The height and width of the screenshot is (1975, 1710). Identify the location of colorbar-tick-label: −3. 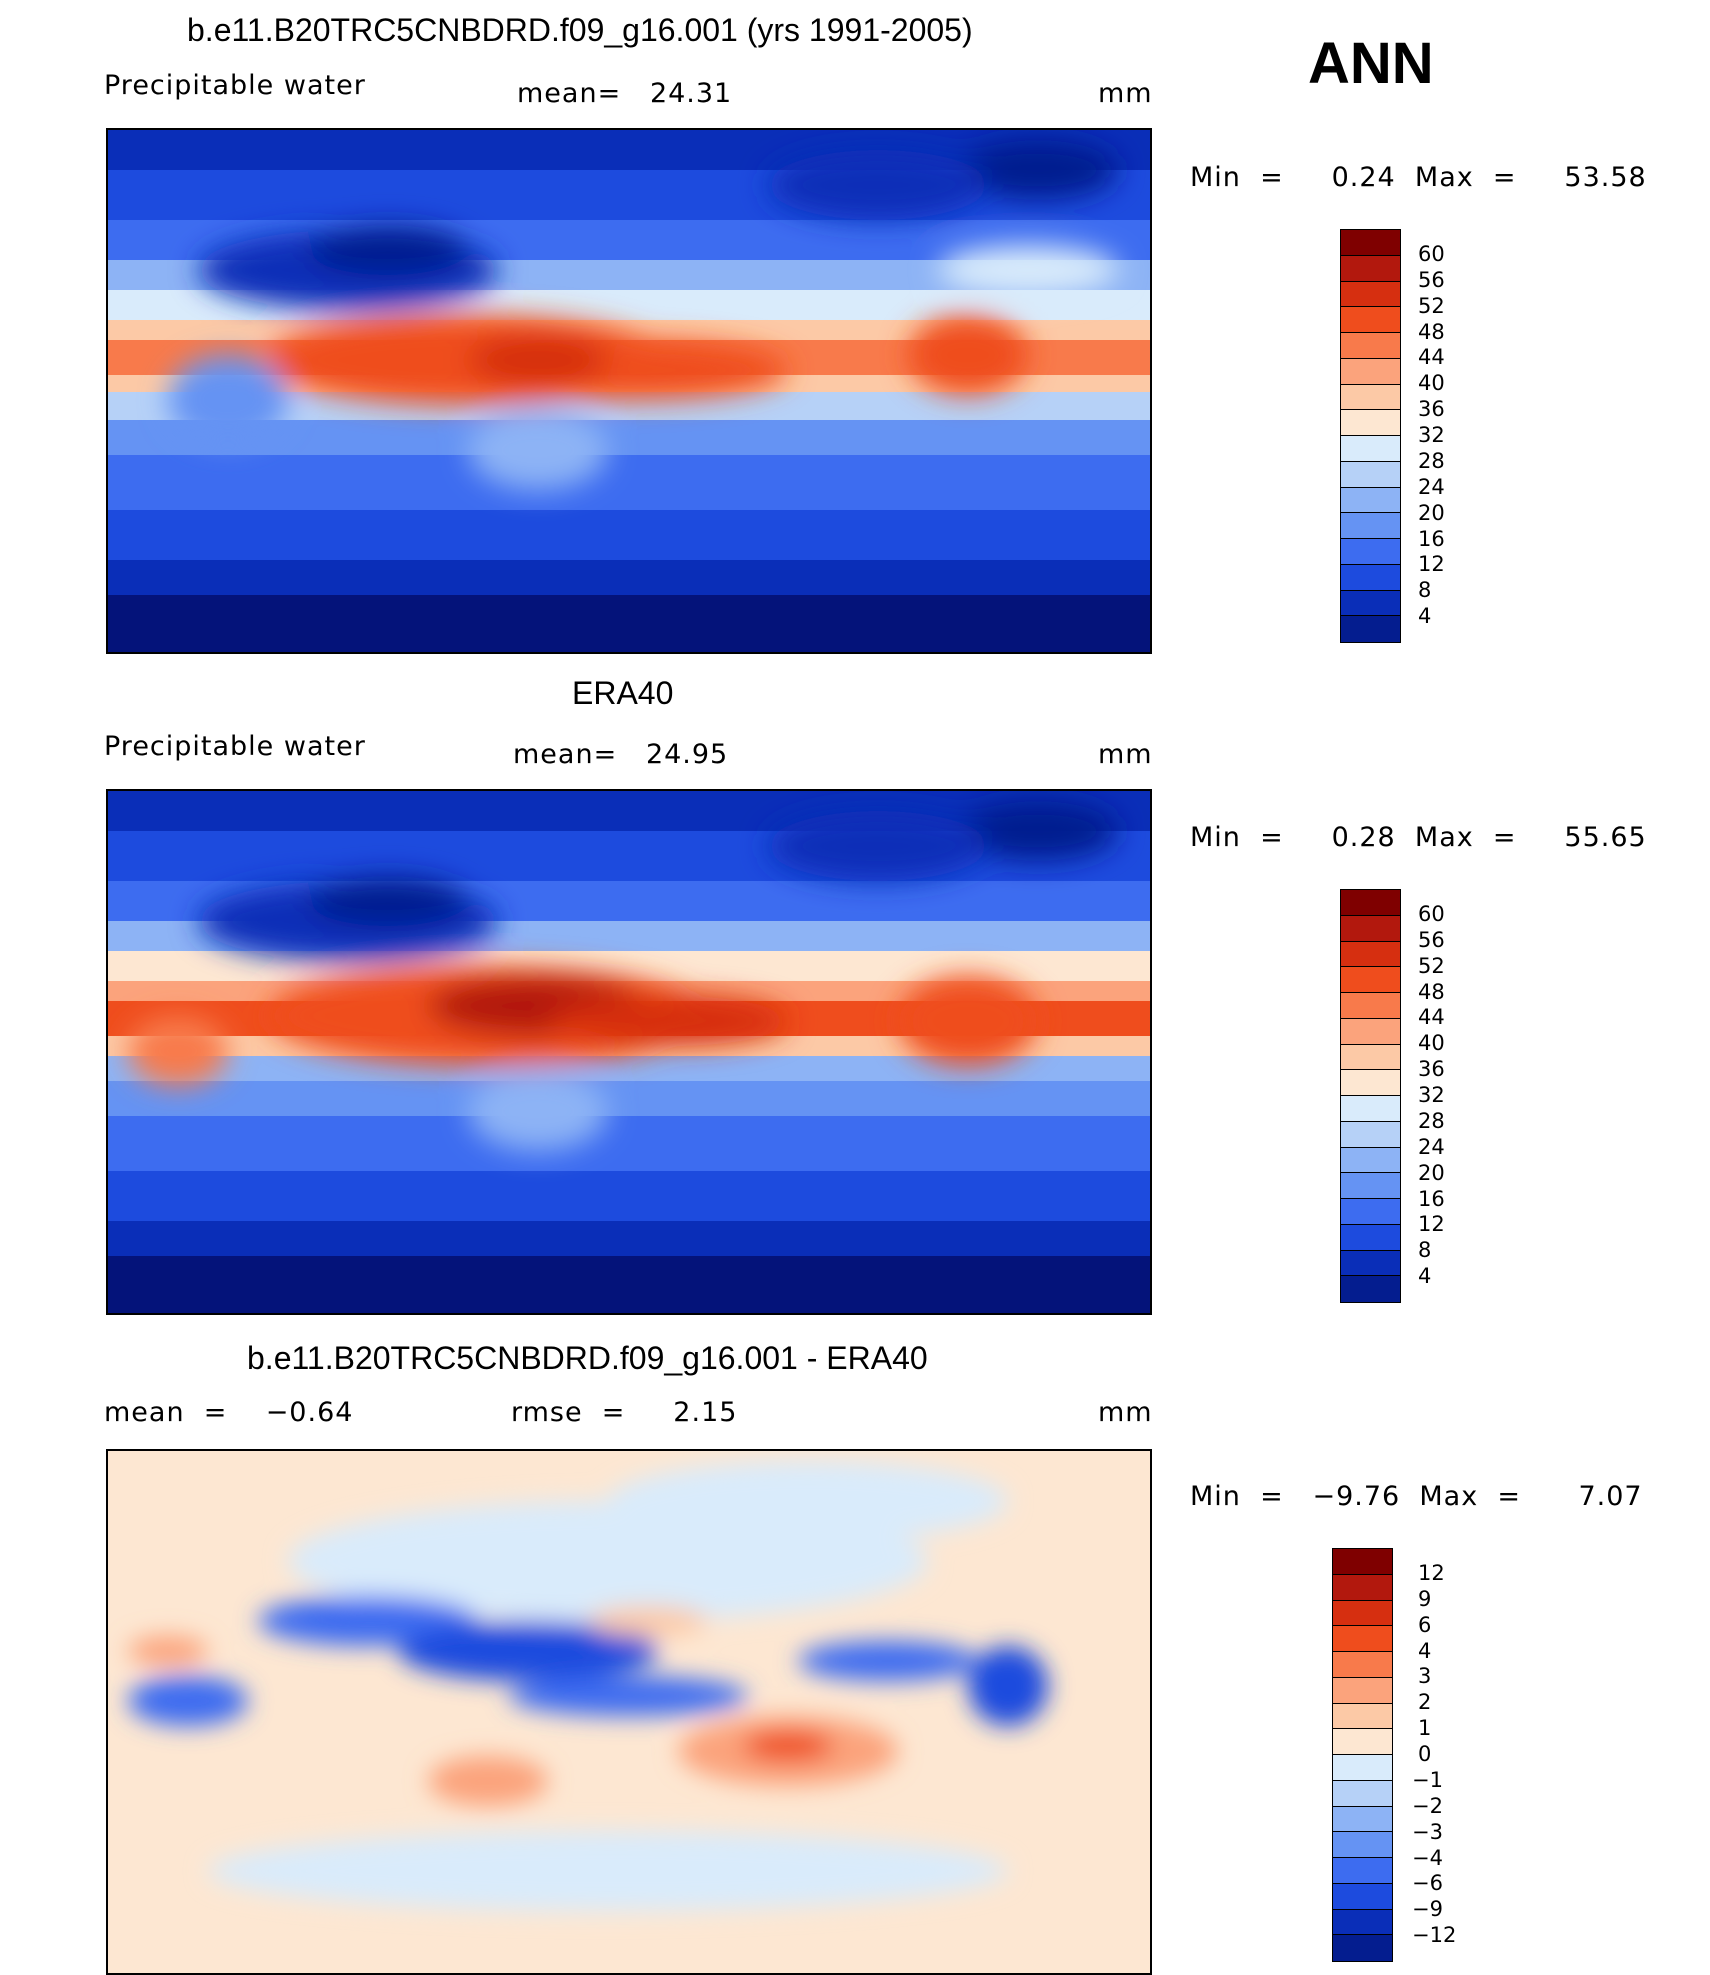
(1427, 1831).